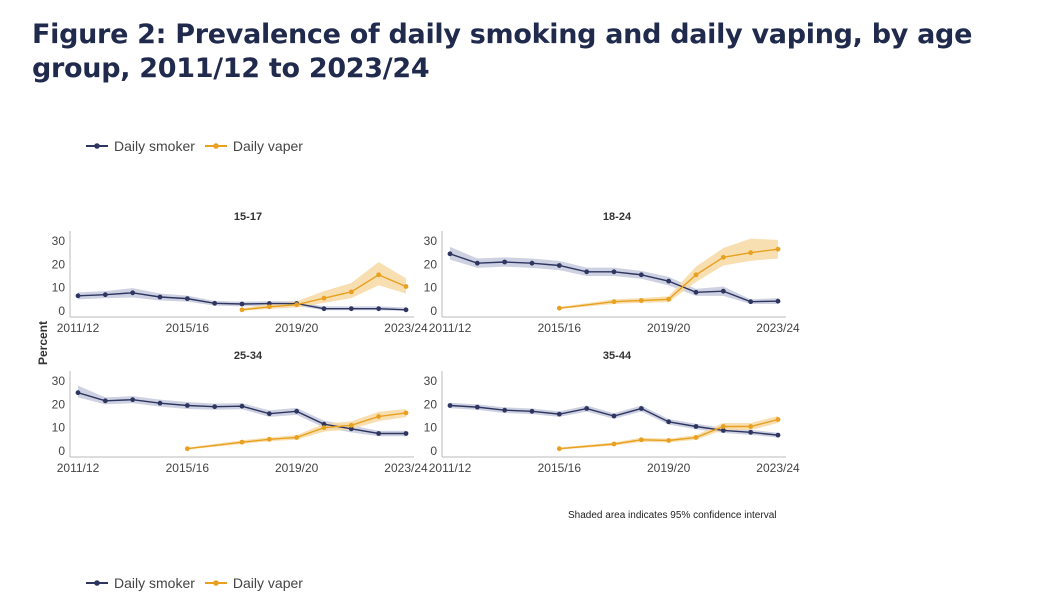 Image resolution: width=1050 pixels, height=613 pixels. I want to click on legend-label-smoker: Daily smoker, so click(154, 146).